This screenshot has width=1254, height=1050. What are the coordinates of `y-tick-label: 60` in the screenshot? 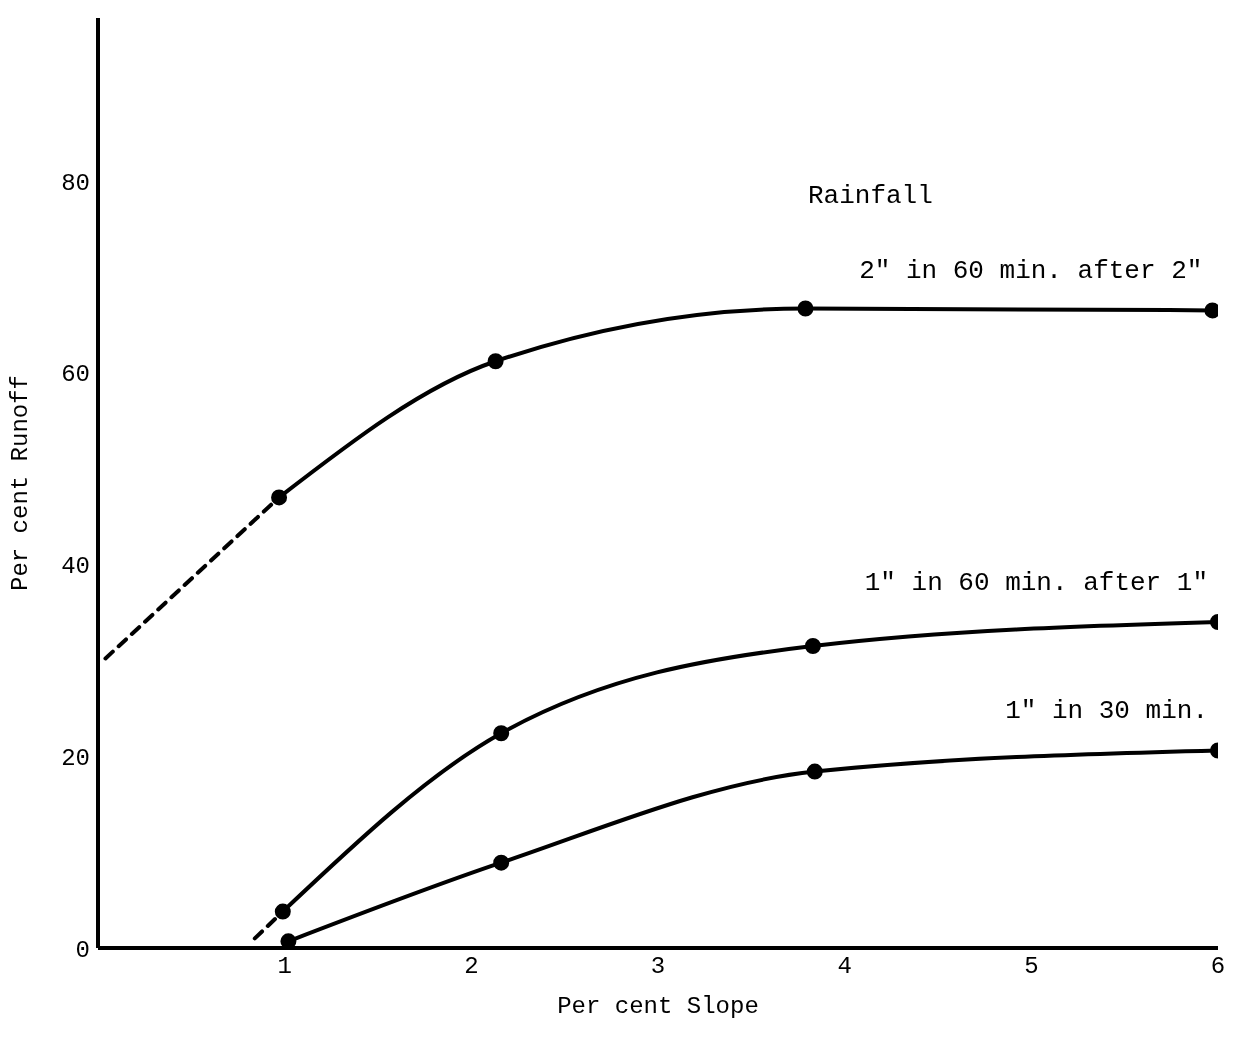 It's located at (75, 375).